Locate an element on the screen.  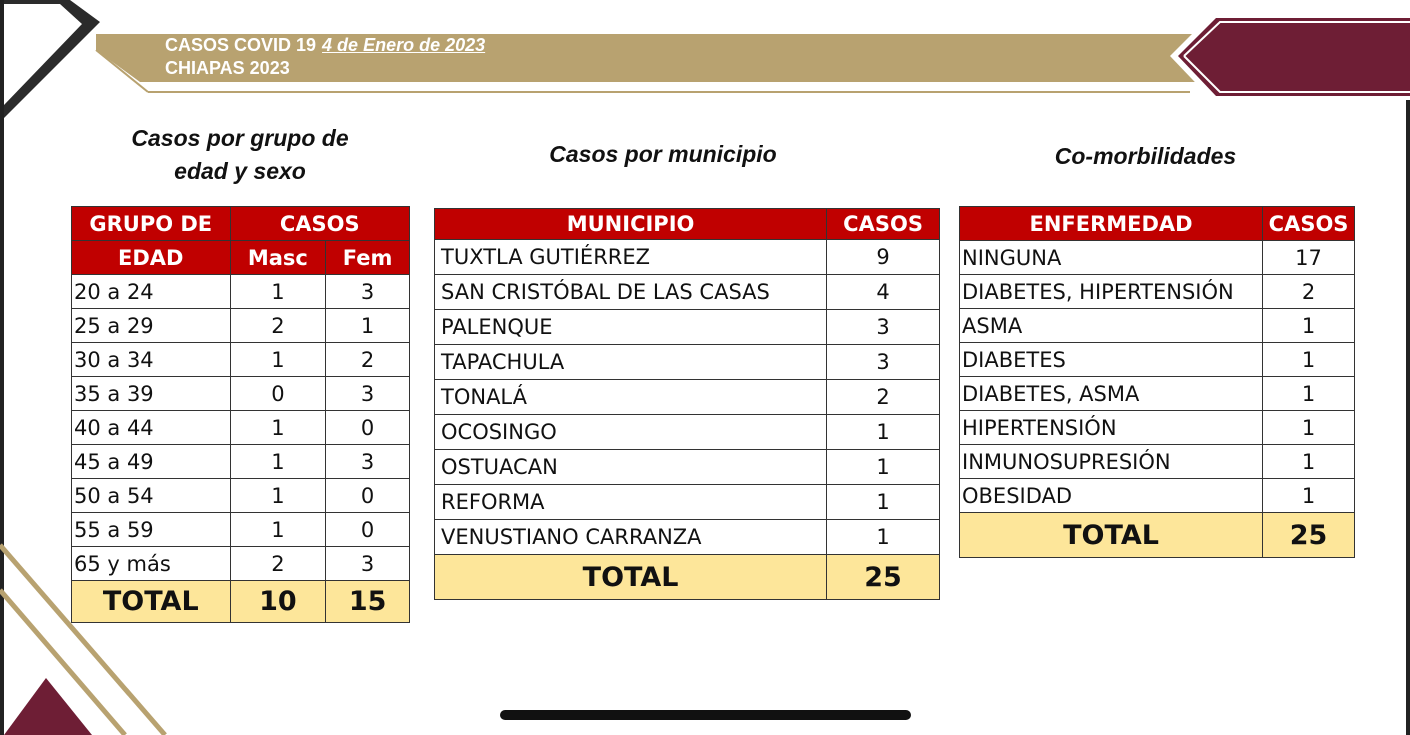
header-line1: CASOS COVID 19 is located at coordinates (241, 45).